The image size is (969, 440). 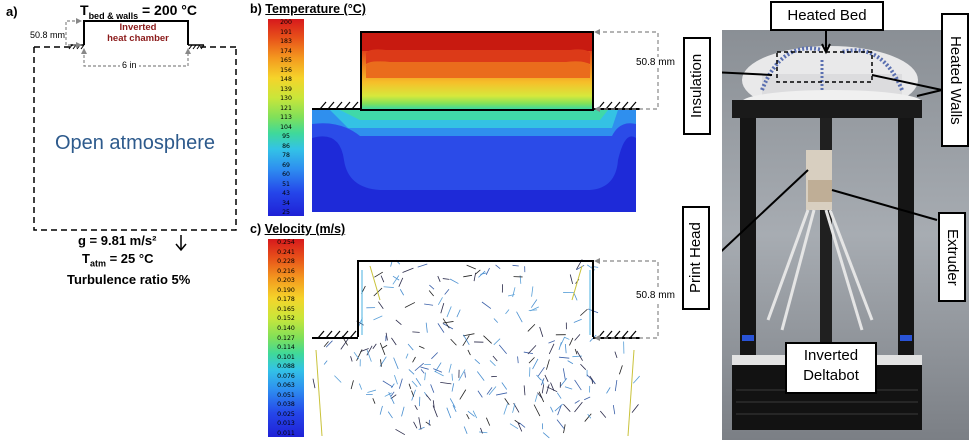 I want to click on colorbar-tick-label: 0.088, so click(x=286, y=367).